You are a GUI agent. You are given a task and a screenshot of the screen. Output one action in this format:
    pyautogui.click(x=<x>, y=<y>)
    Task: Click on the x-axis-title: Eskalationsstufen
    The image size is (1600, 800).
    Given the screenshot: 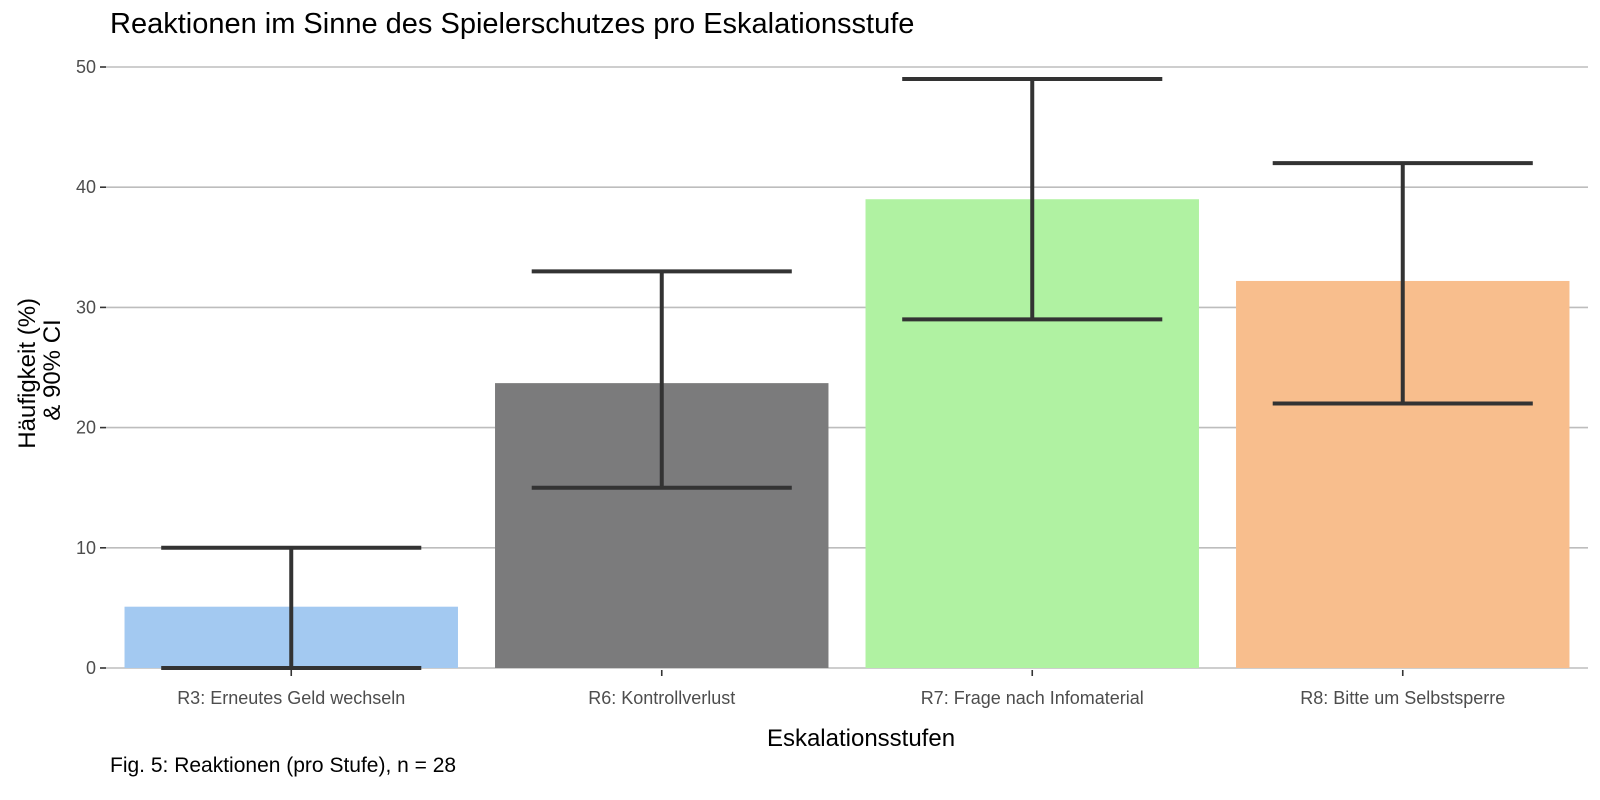 What is the action you would take?
    pyautogui.click(x=861, y=738)
    